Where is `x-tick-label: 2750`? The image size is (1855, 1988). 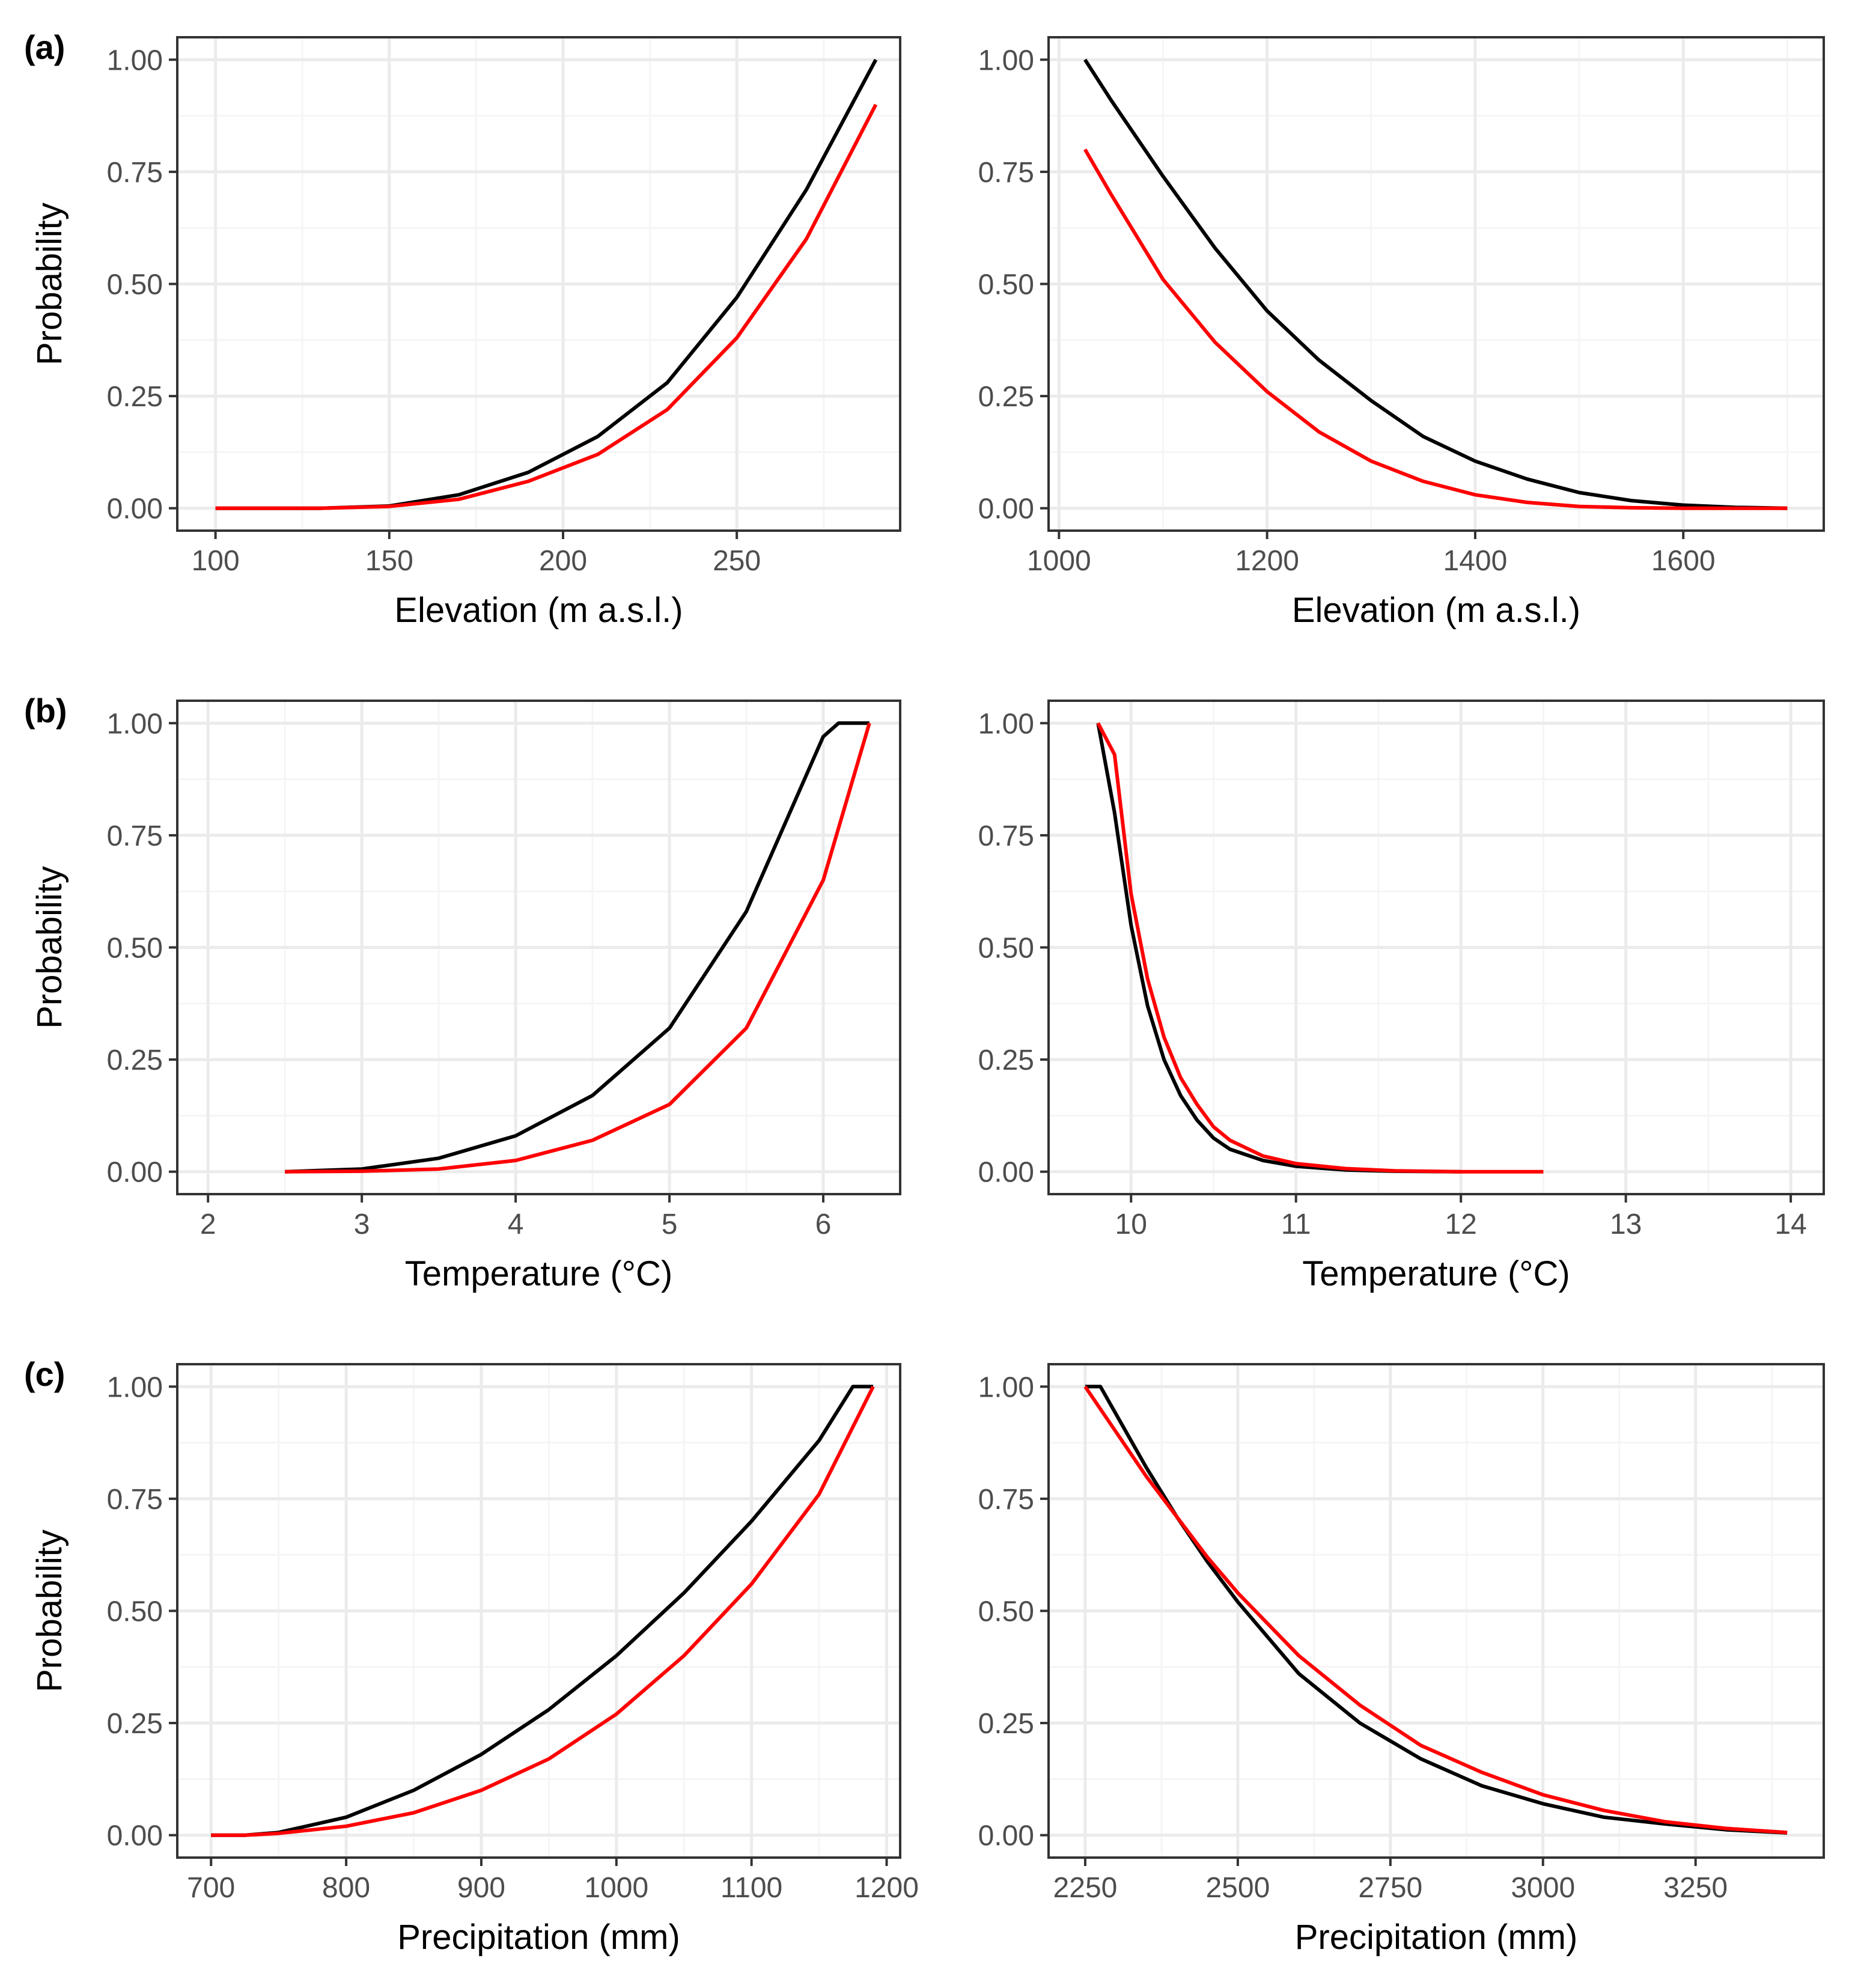 x-tick-label: 2750 is located at coordinates (1390, 1888).